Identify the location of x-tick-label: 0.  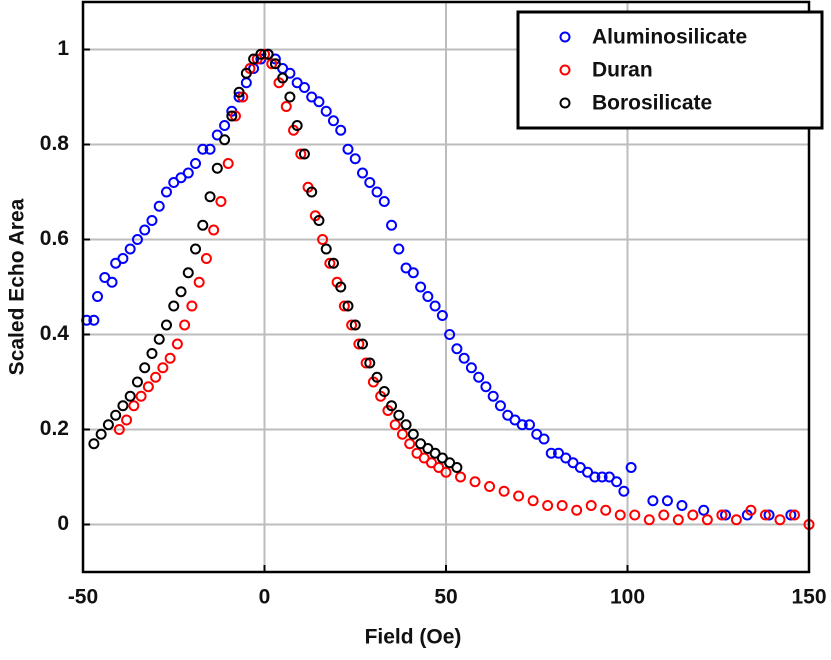
(265, 597).